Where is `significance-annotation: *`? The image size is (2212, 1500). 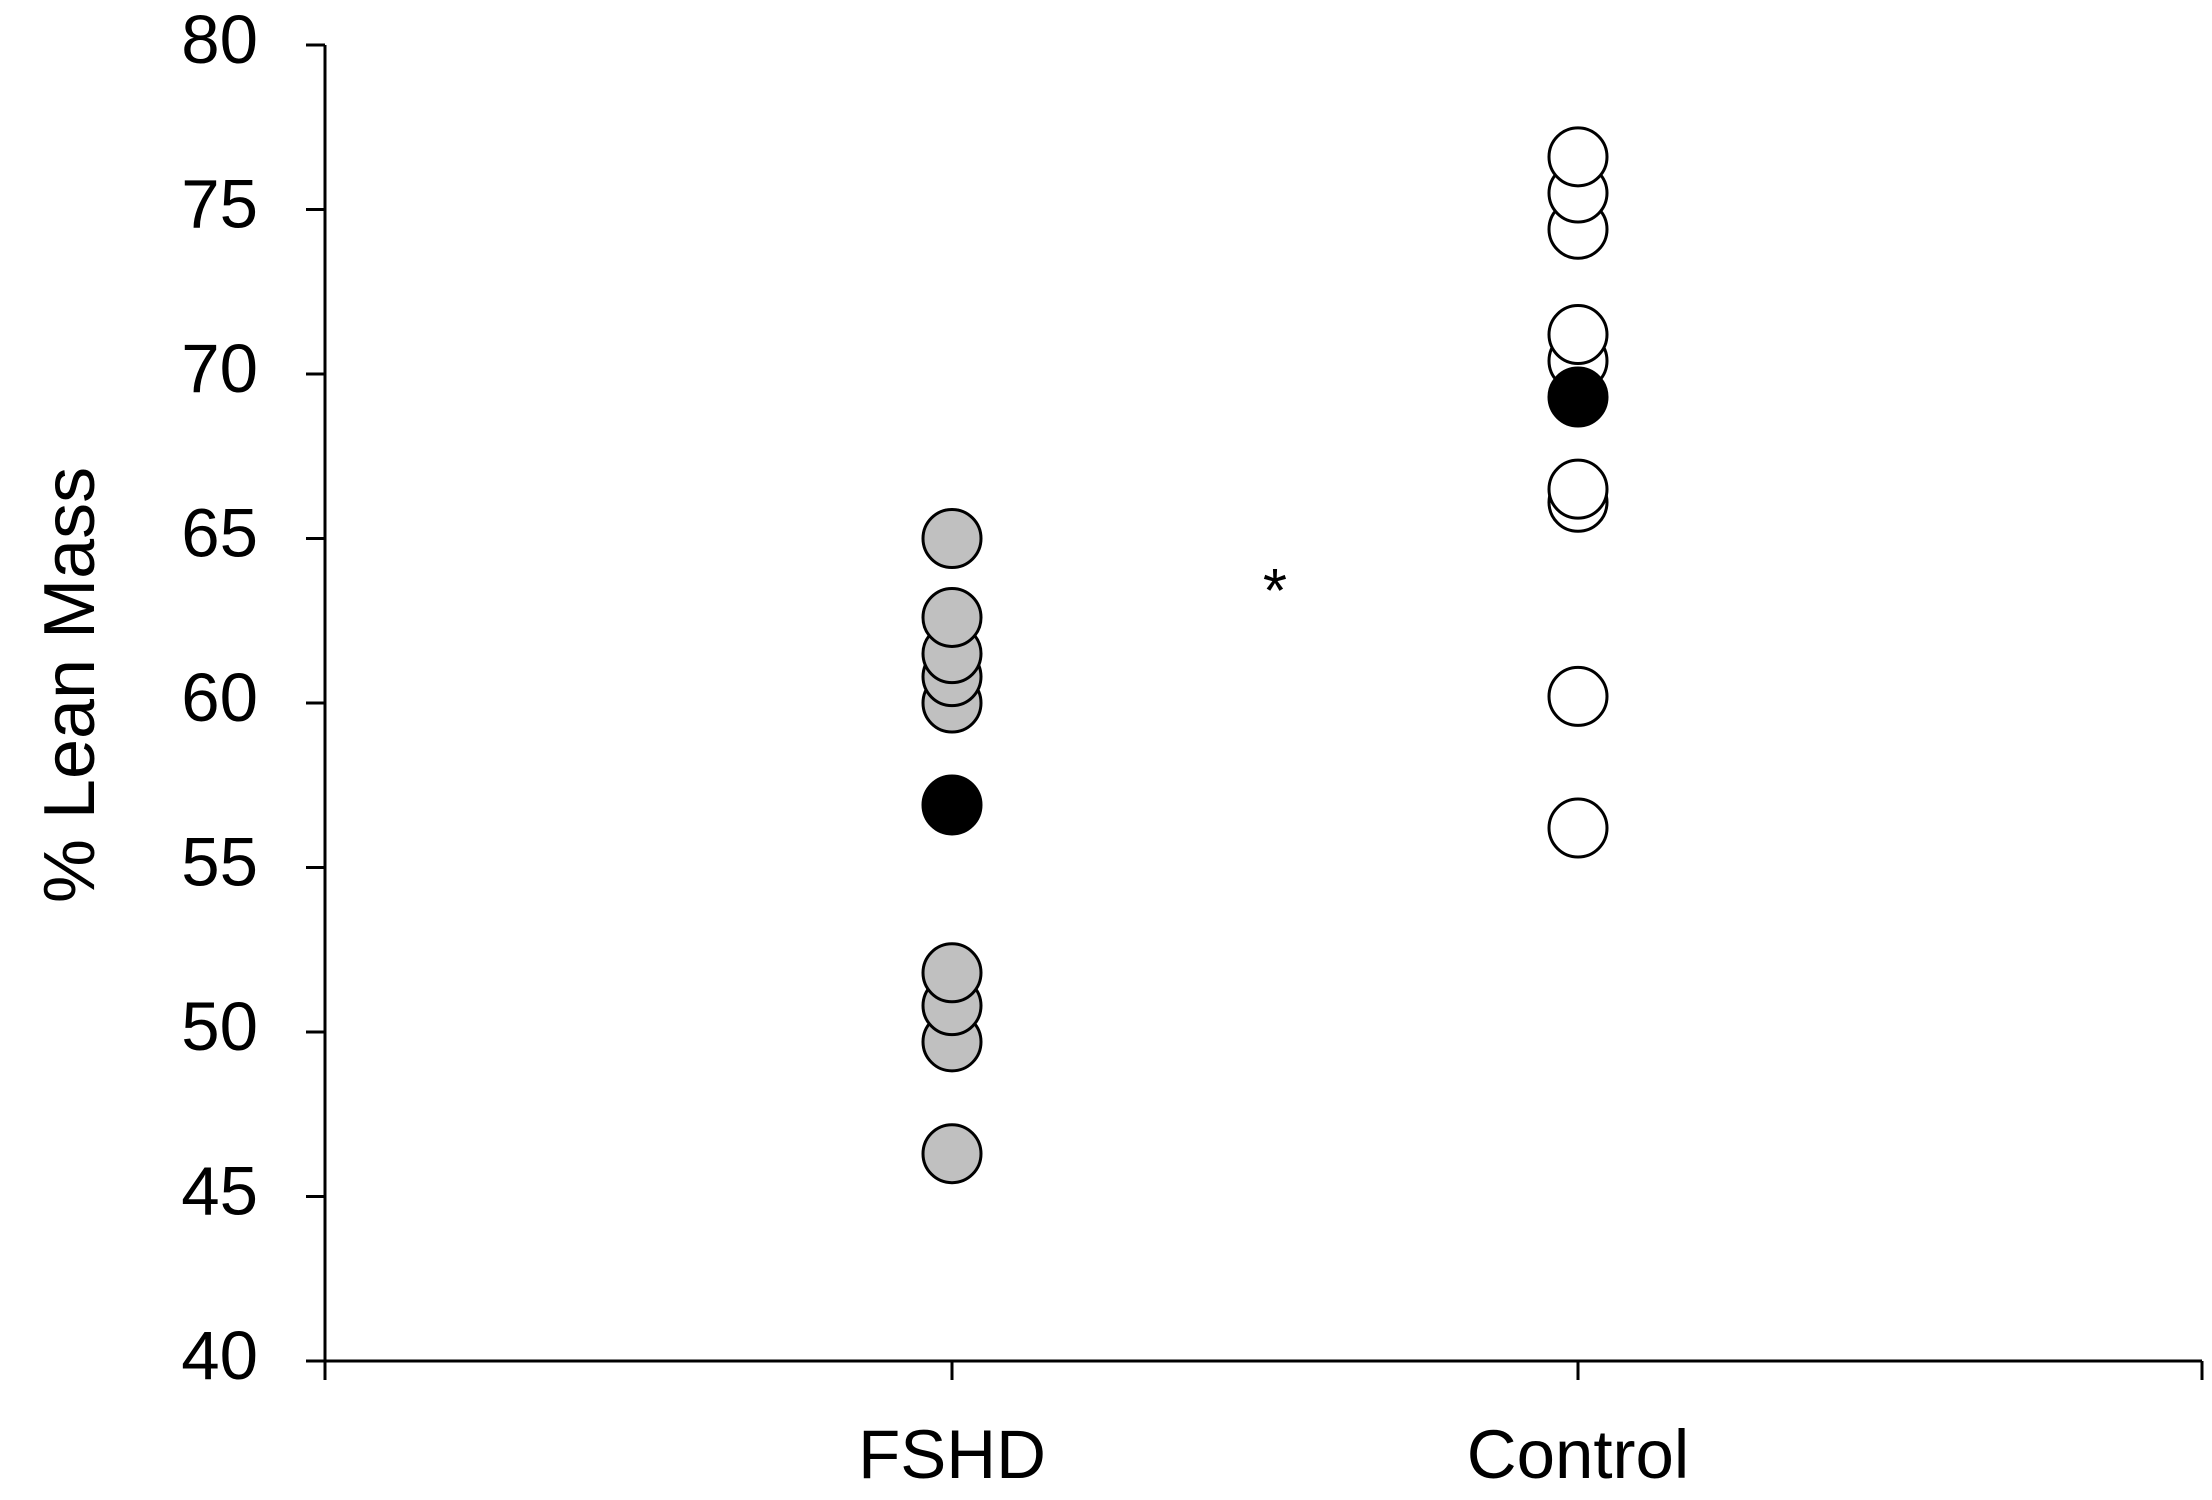 significance-annotation: * is located at coordinates (1275, 591).